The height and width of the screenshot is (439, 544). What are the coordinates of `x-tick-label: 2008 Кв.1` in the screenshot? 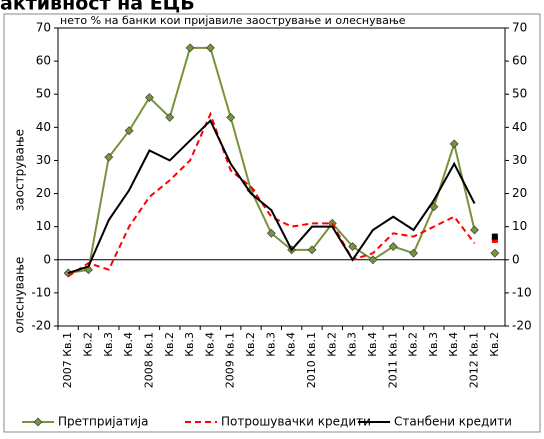 It's located at (148, 360).